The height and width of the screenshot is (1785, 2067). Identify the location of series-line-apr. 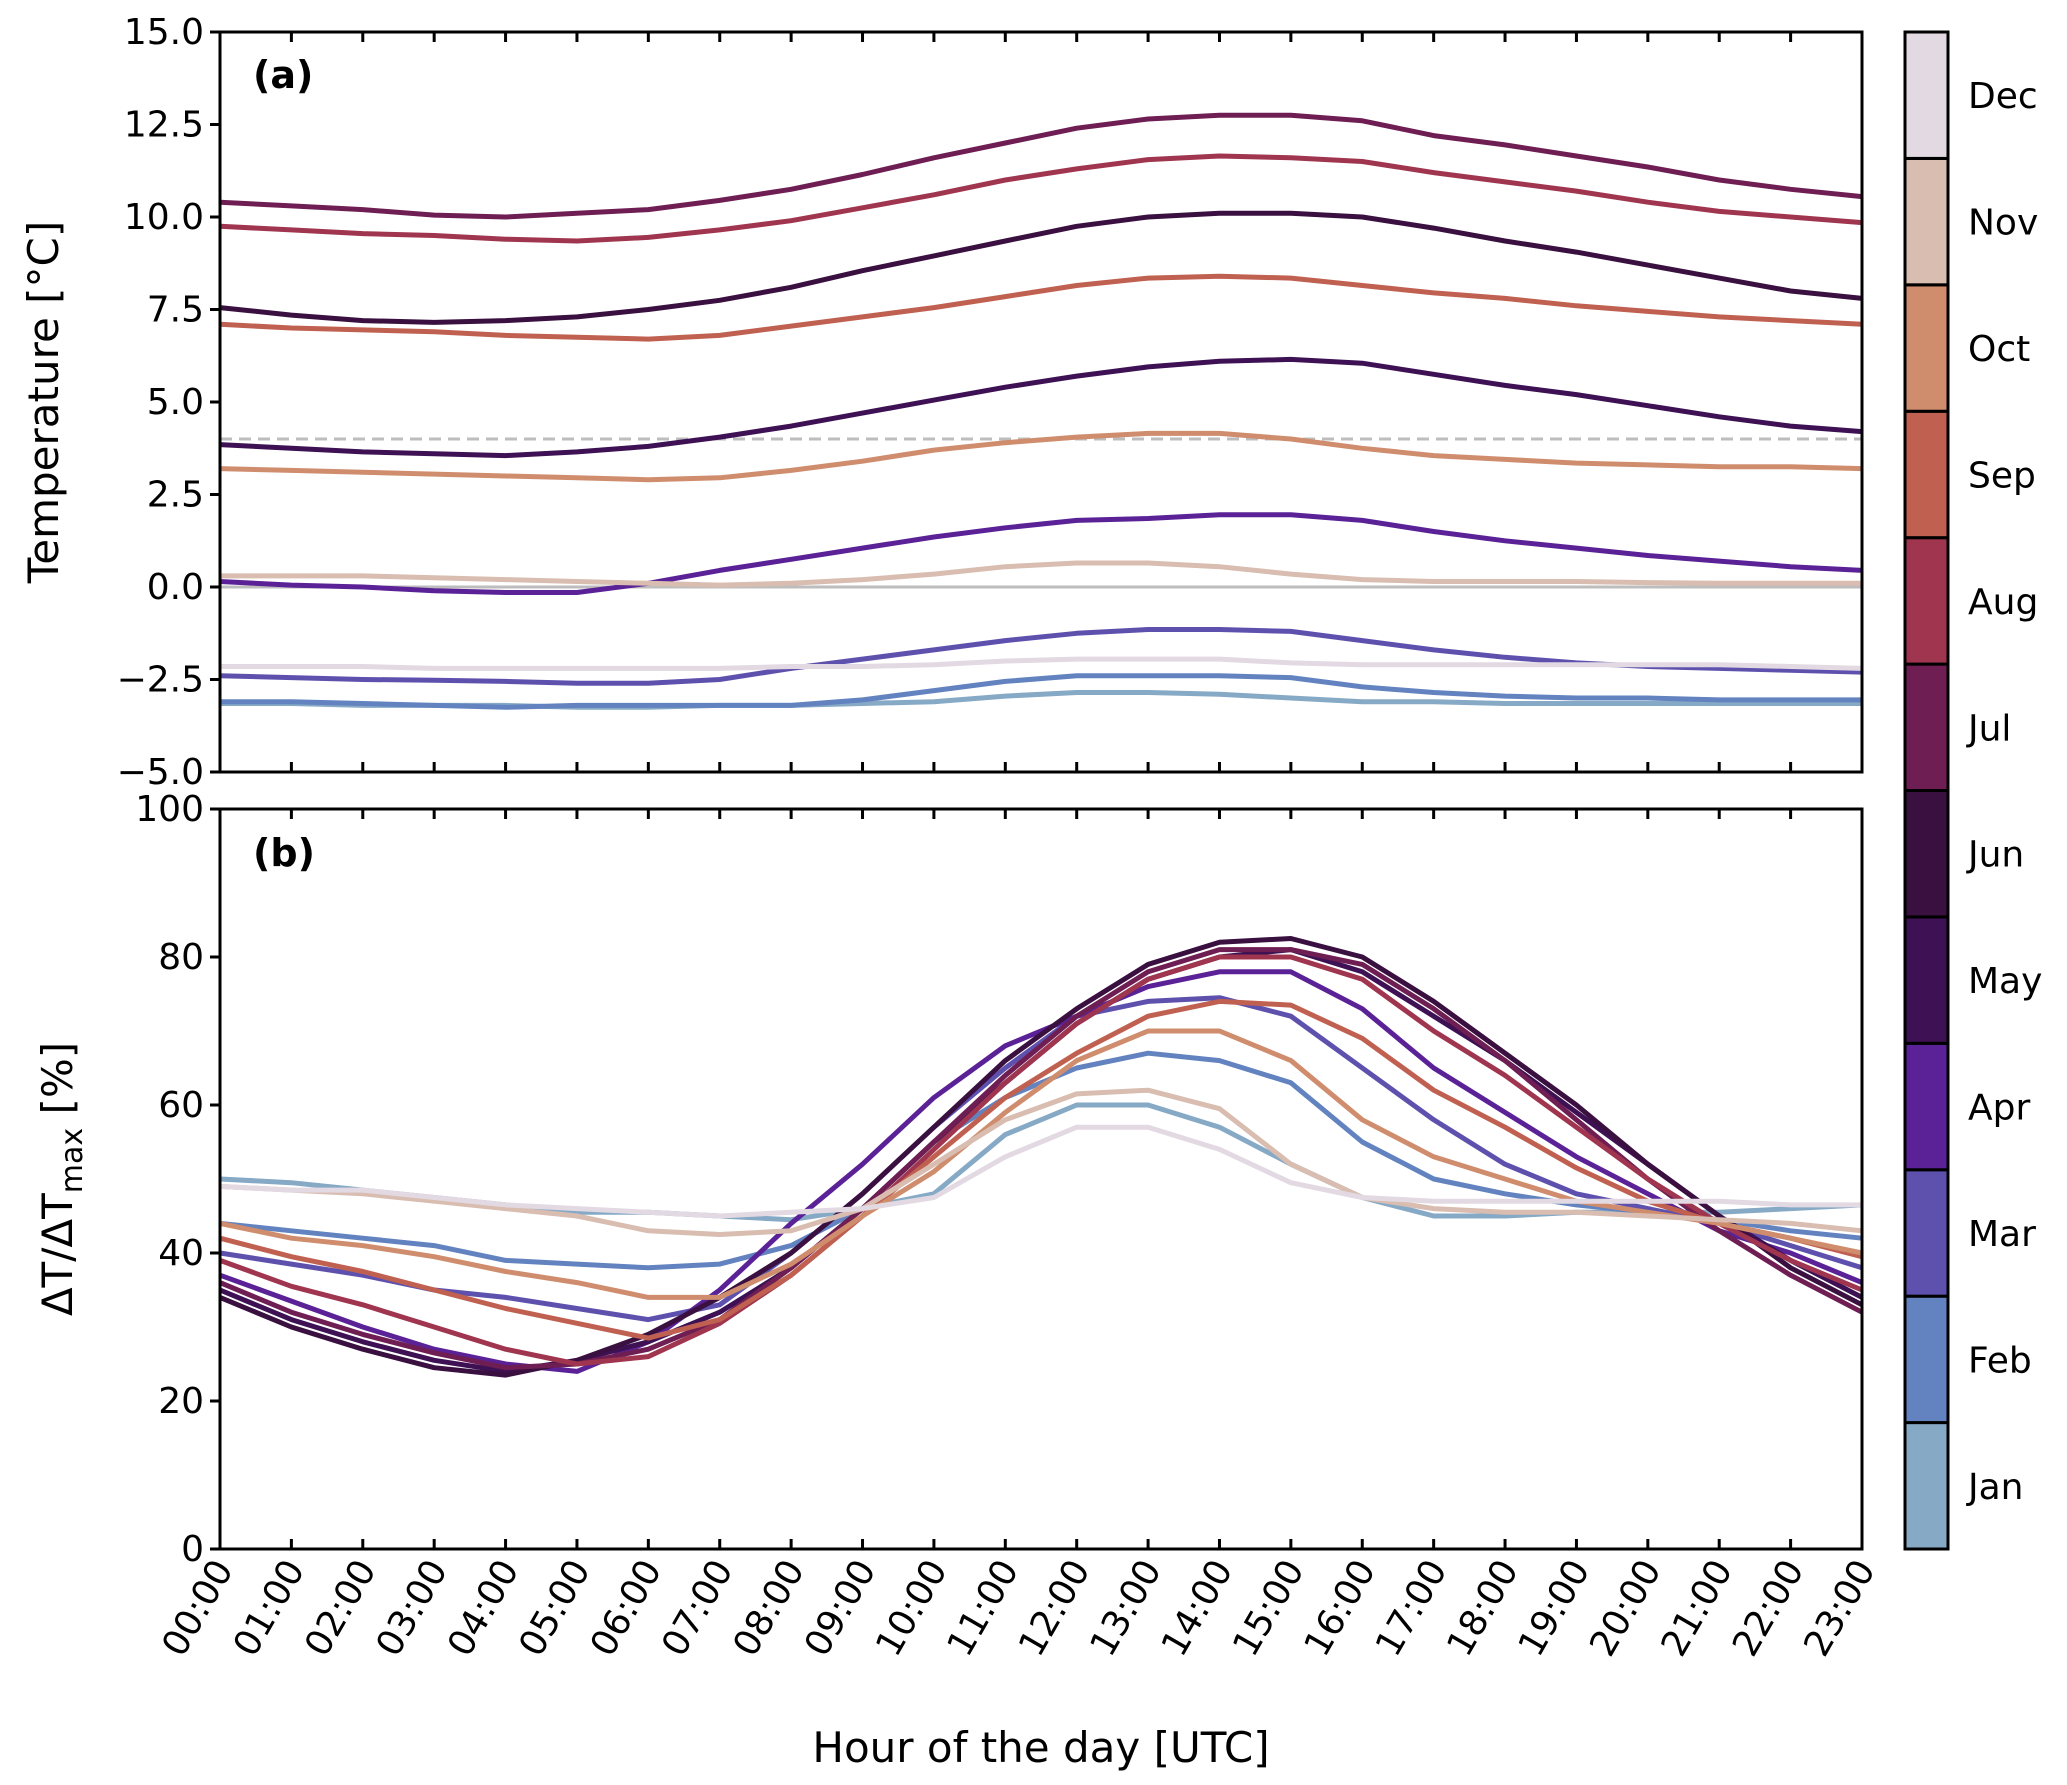
(1041, 553).